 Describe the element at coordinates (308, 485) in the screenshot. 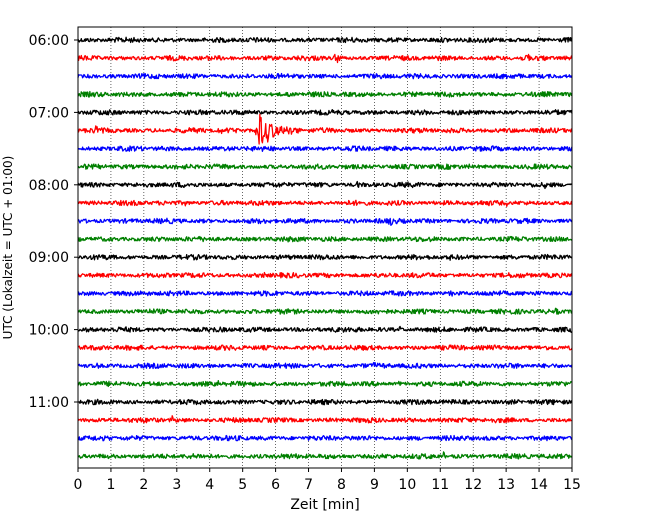

I see `x-tick-label: 7` at that location.